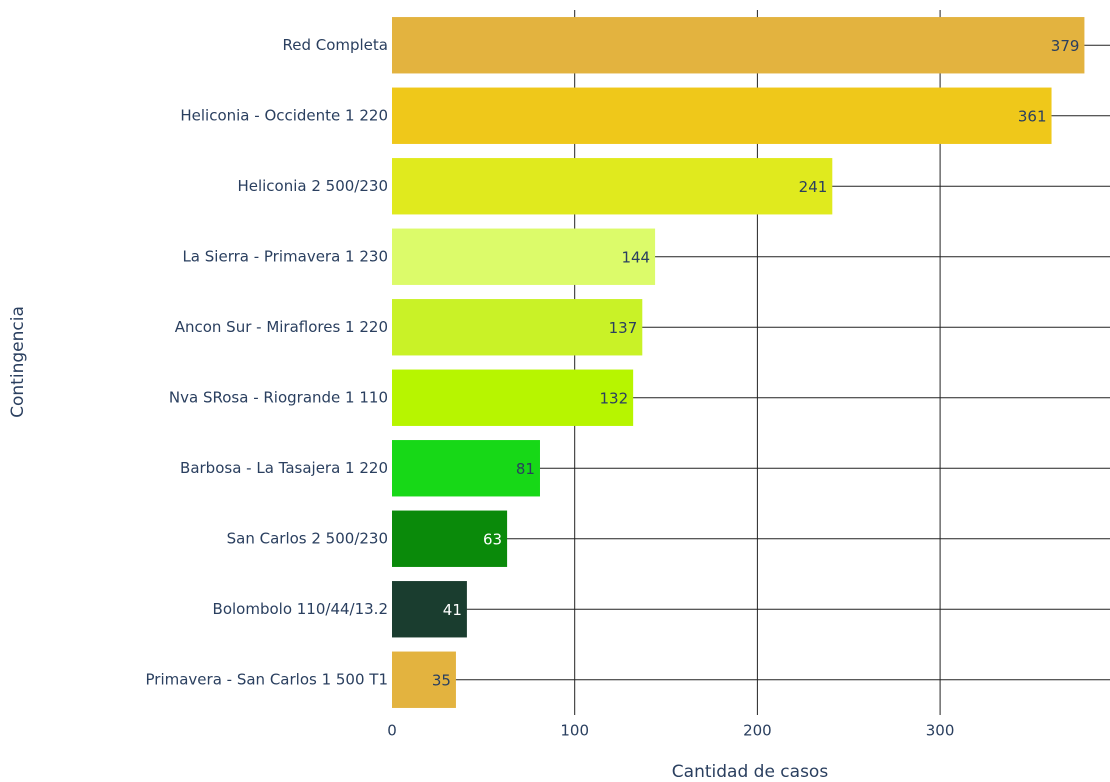  What do you see at coordinates (284, 115) in the screenshot?
I see `y-tick-label: Heliconia - Occidente 1 220` at bounding box center [284, 115].